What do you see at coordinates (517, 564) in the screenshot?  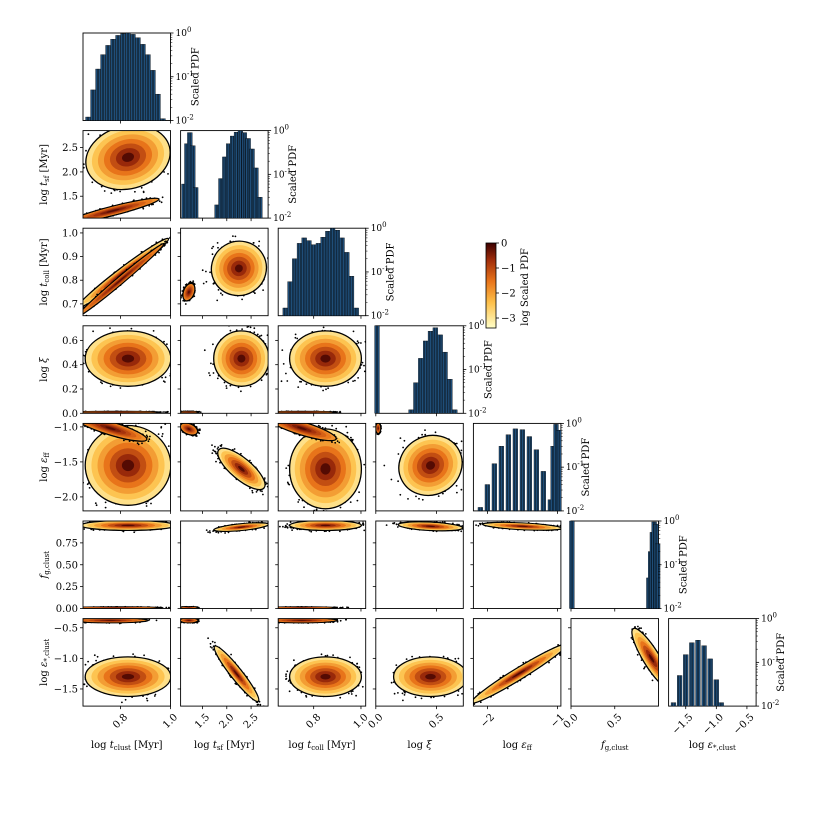 I see `density-panel-fg-vs-eff` at bounding box center [517, 564].